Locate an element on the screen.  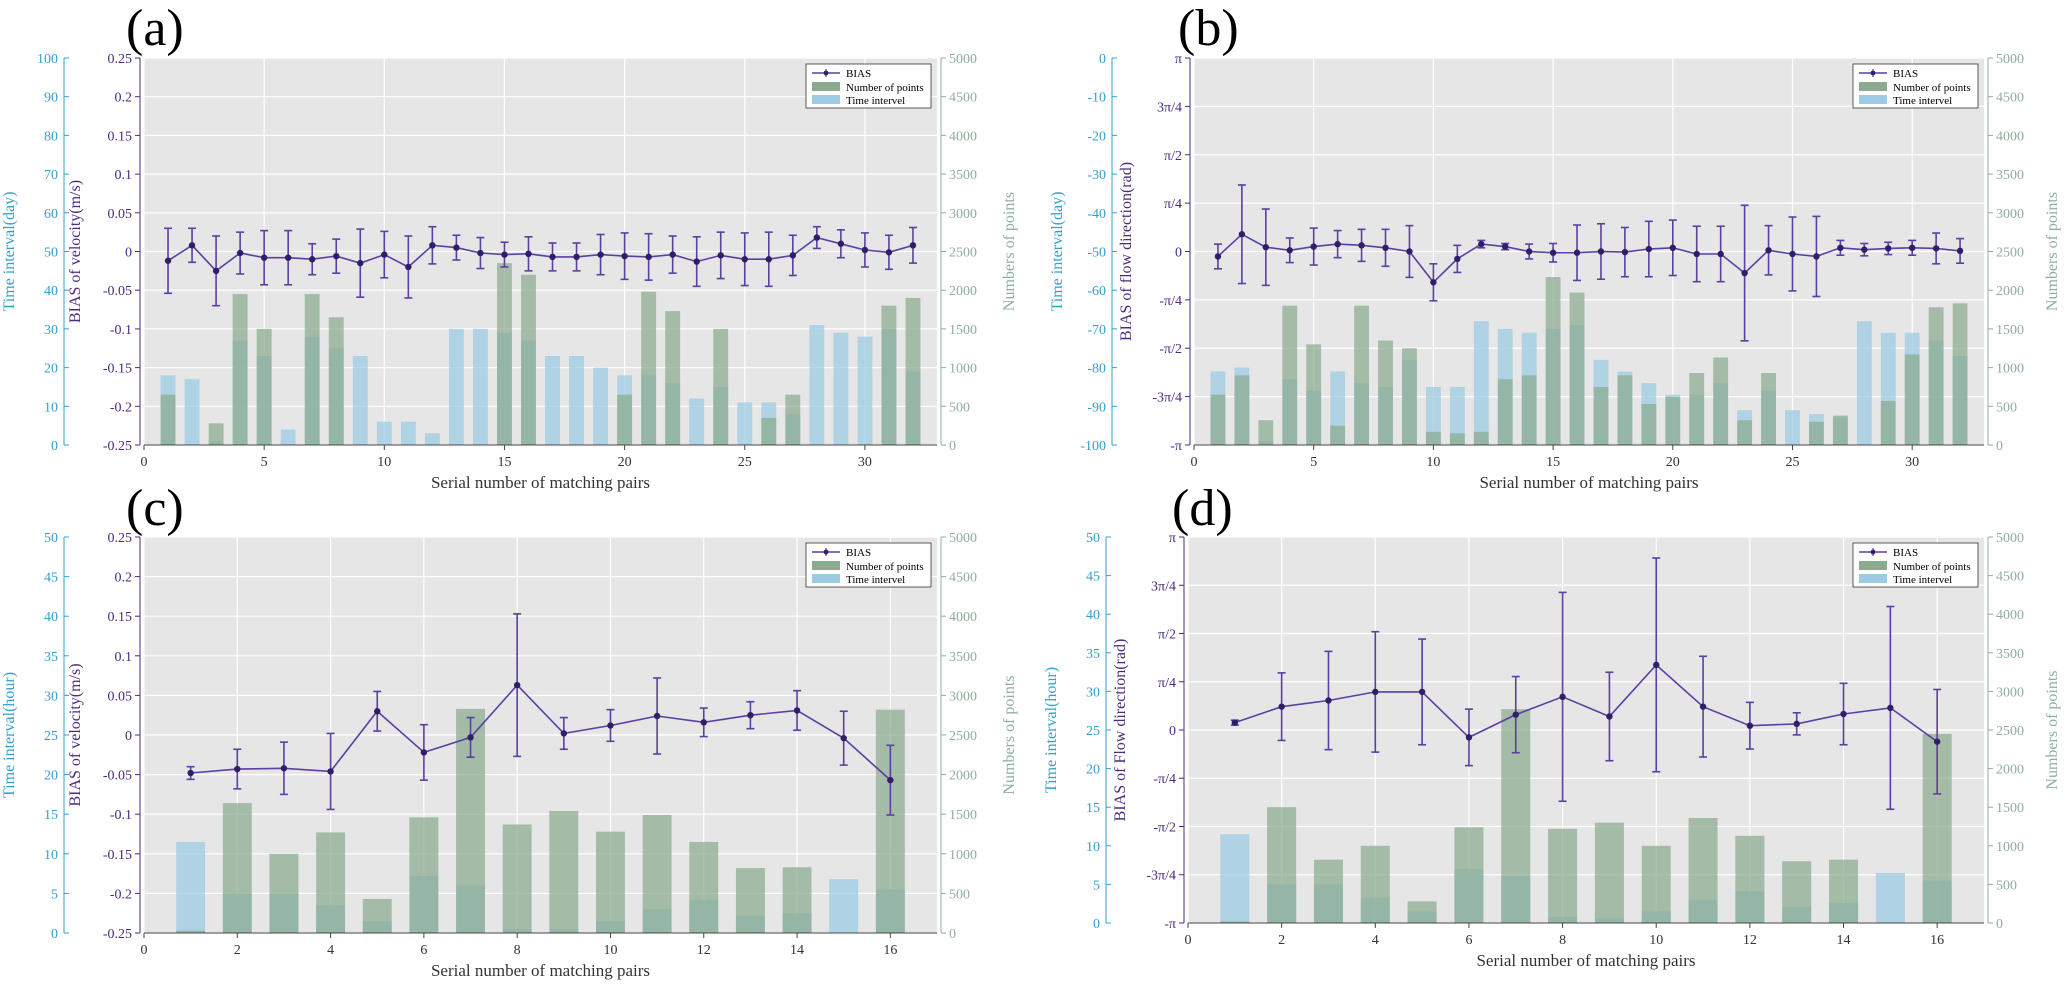
legend-bias-marker is located at coordinates (1873, 552).